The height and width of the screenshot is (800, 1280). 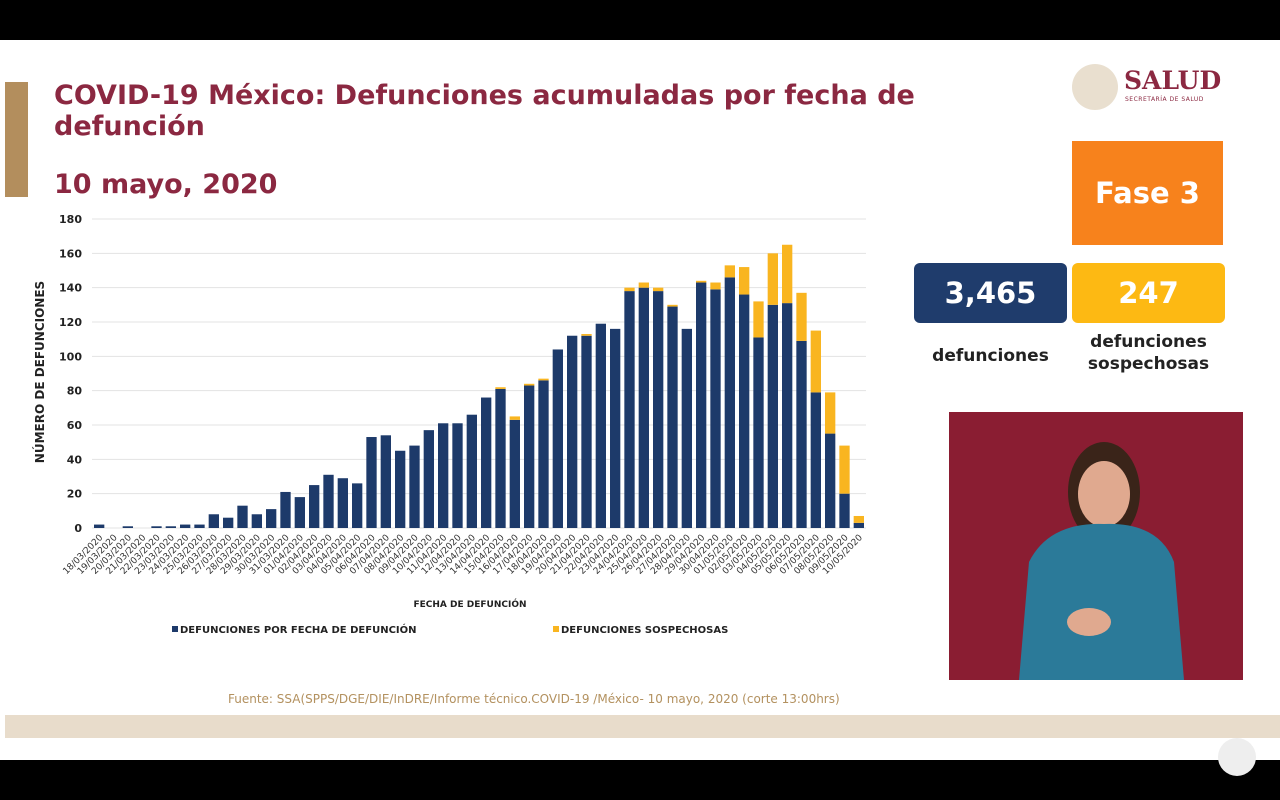 I want to click on stat-value: 247, so click(x=1148, y=293).